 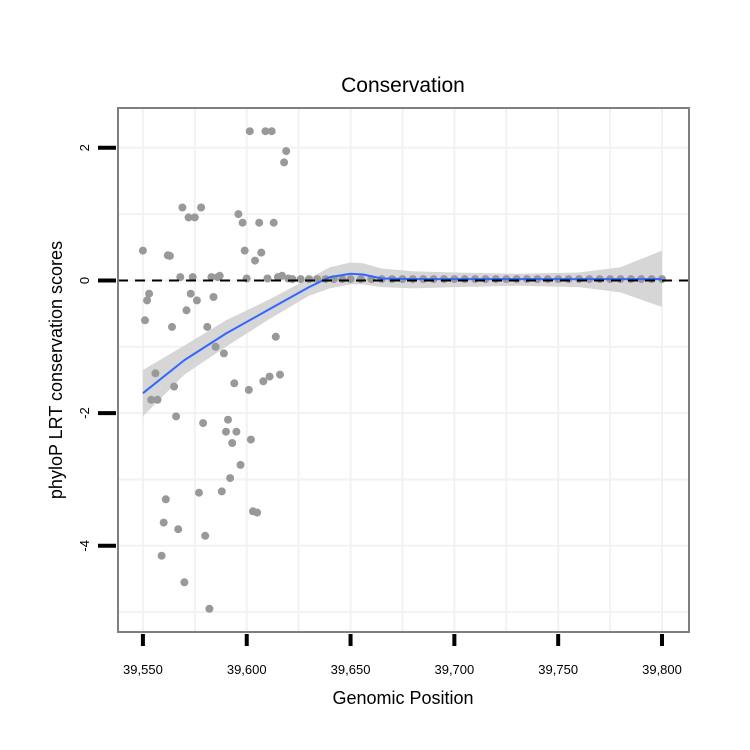 What do you see at coordinates (143, 669) in the screenshot?
I see `x-tick-label: 39,550` at bounding box center [143, 669].